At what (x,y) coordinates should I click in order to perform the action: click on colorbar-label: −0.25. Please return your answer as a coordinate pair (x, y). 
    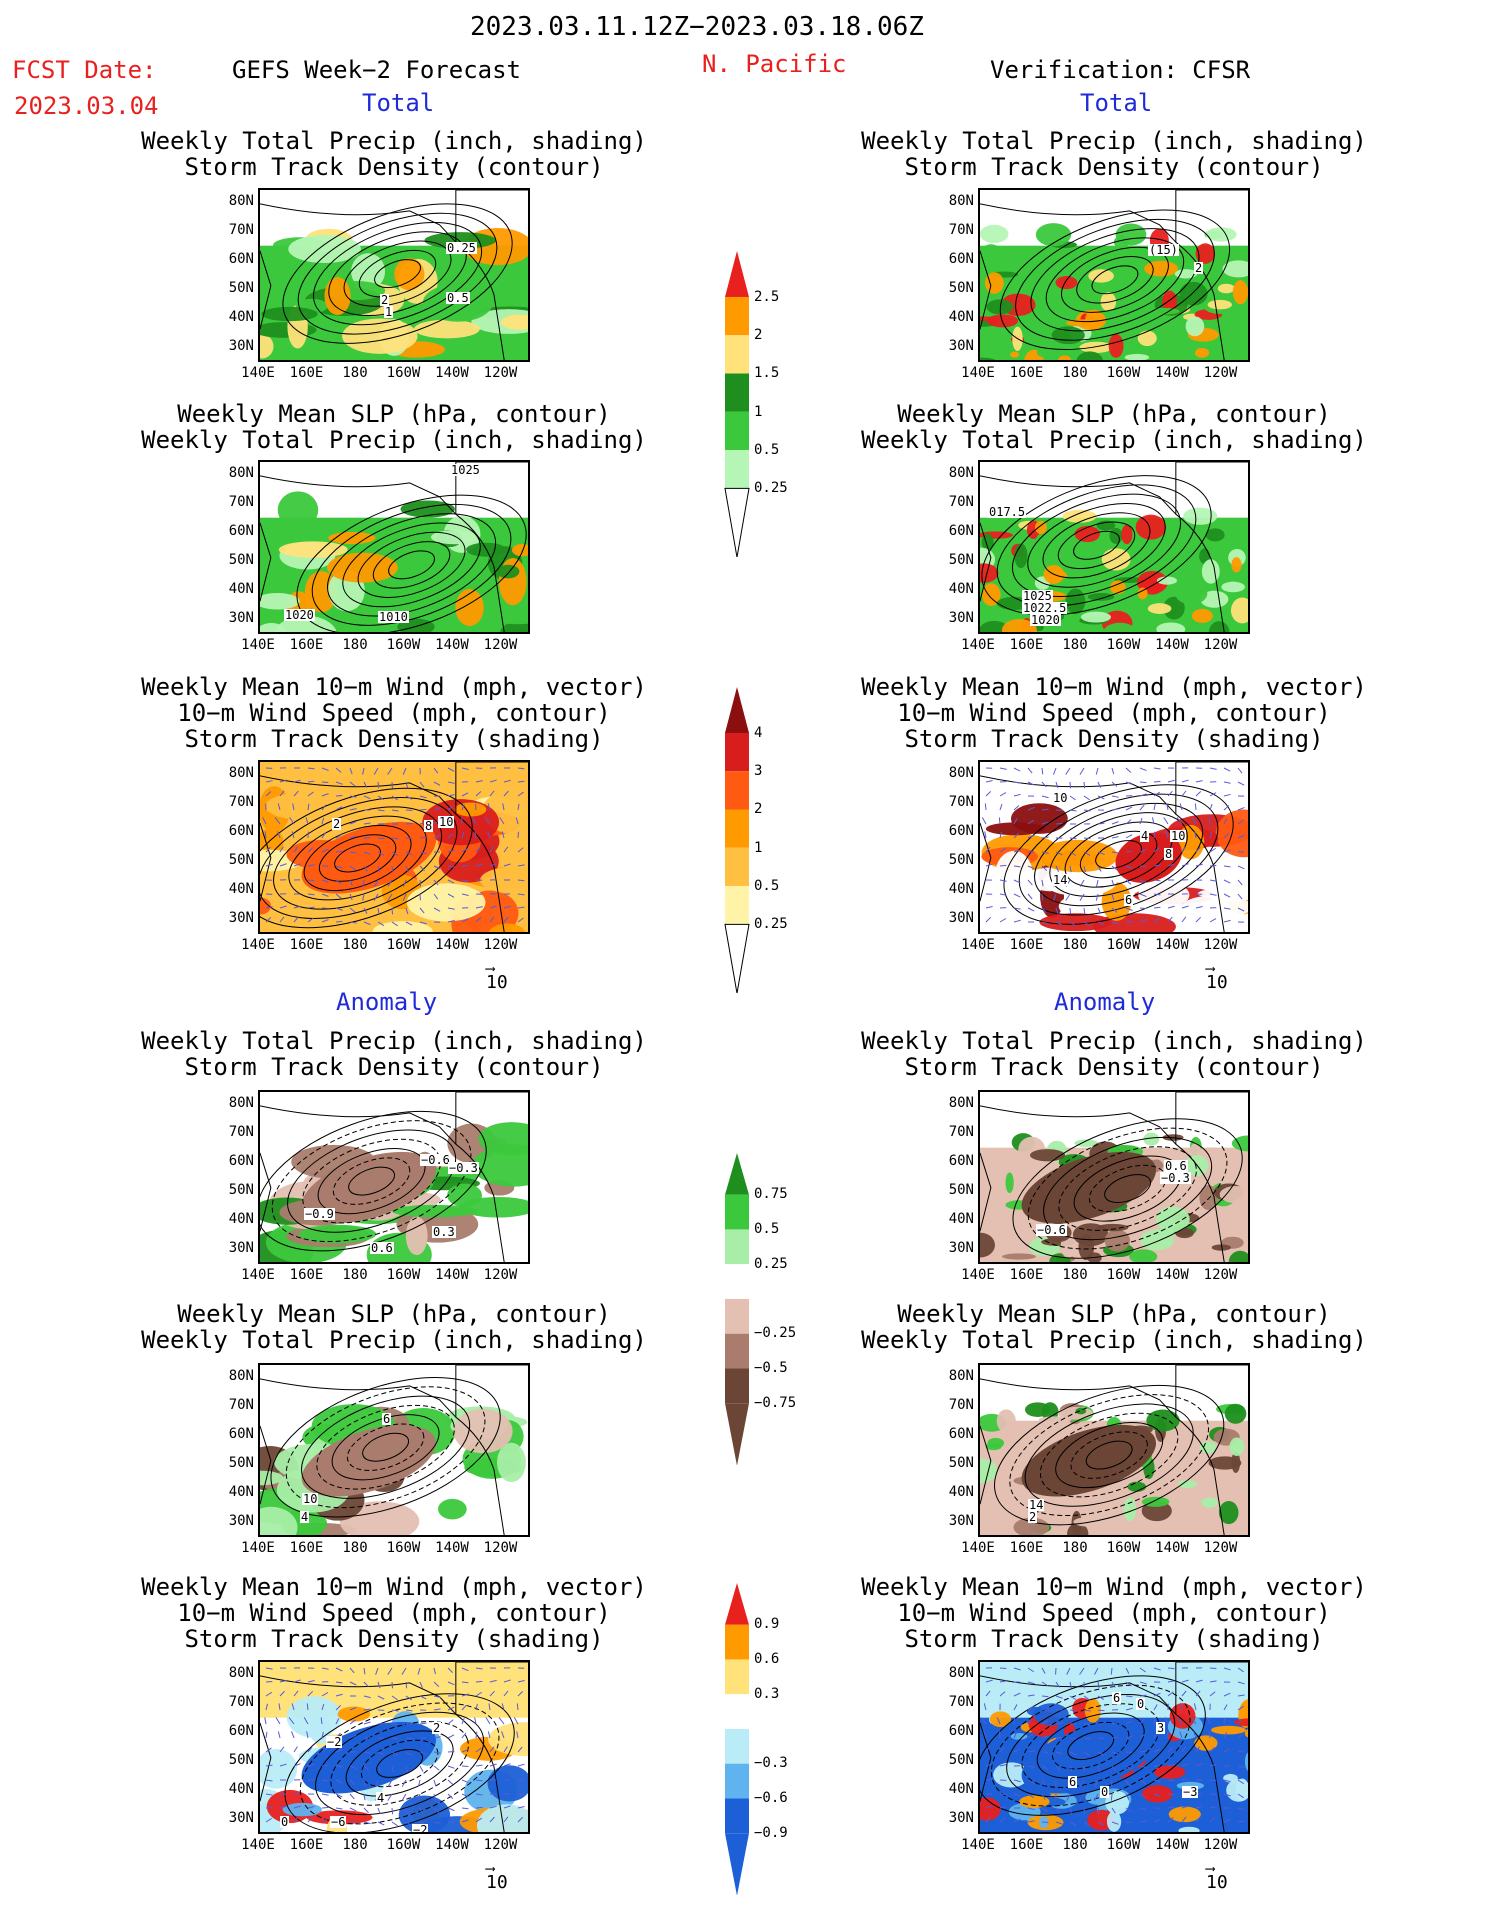
    Looking at the image, I should click on (775, 1333).